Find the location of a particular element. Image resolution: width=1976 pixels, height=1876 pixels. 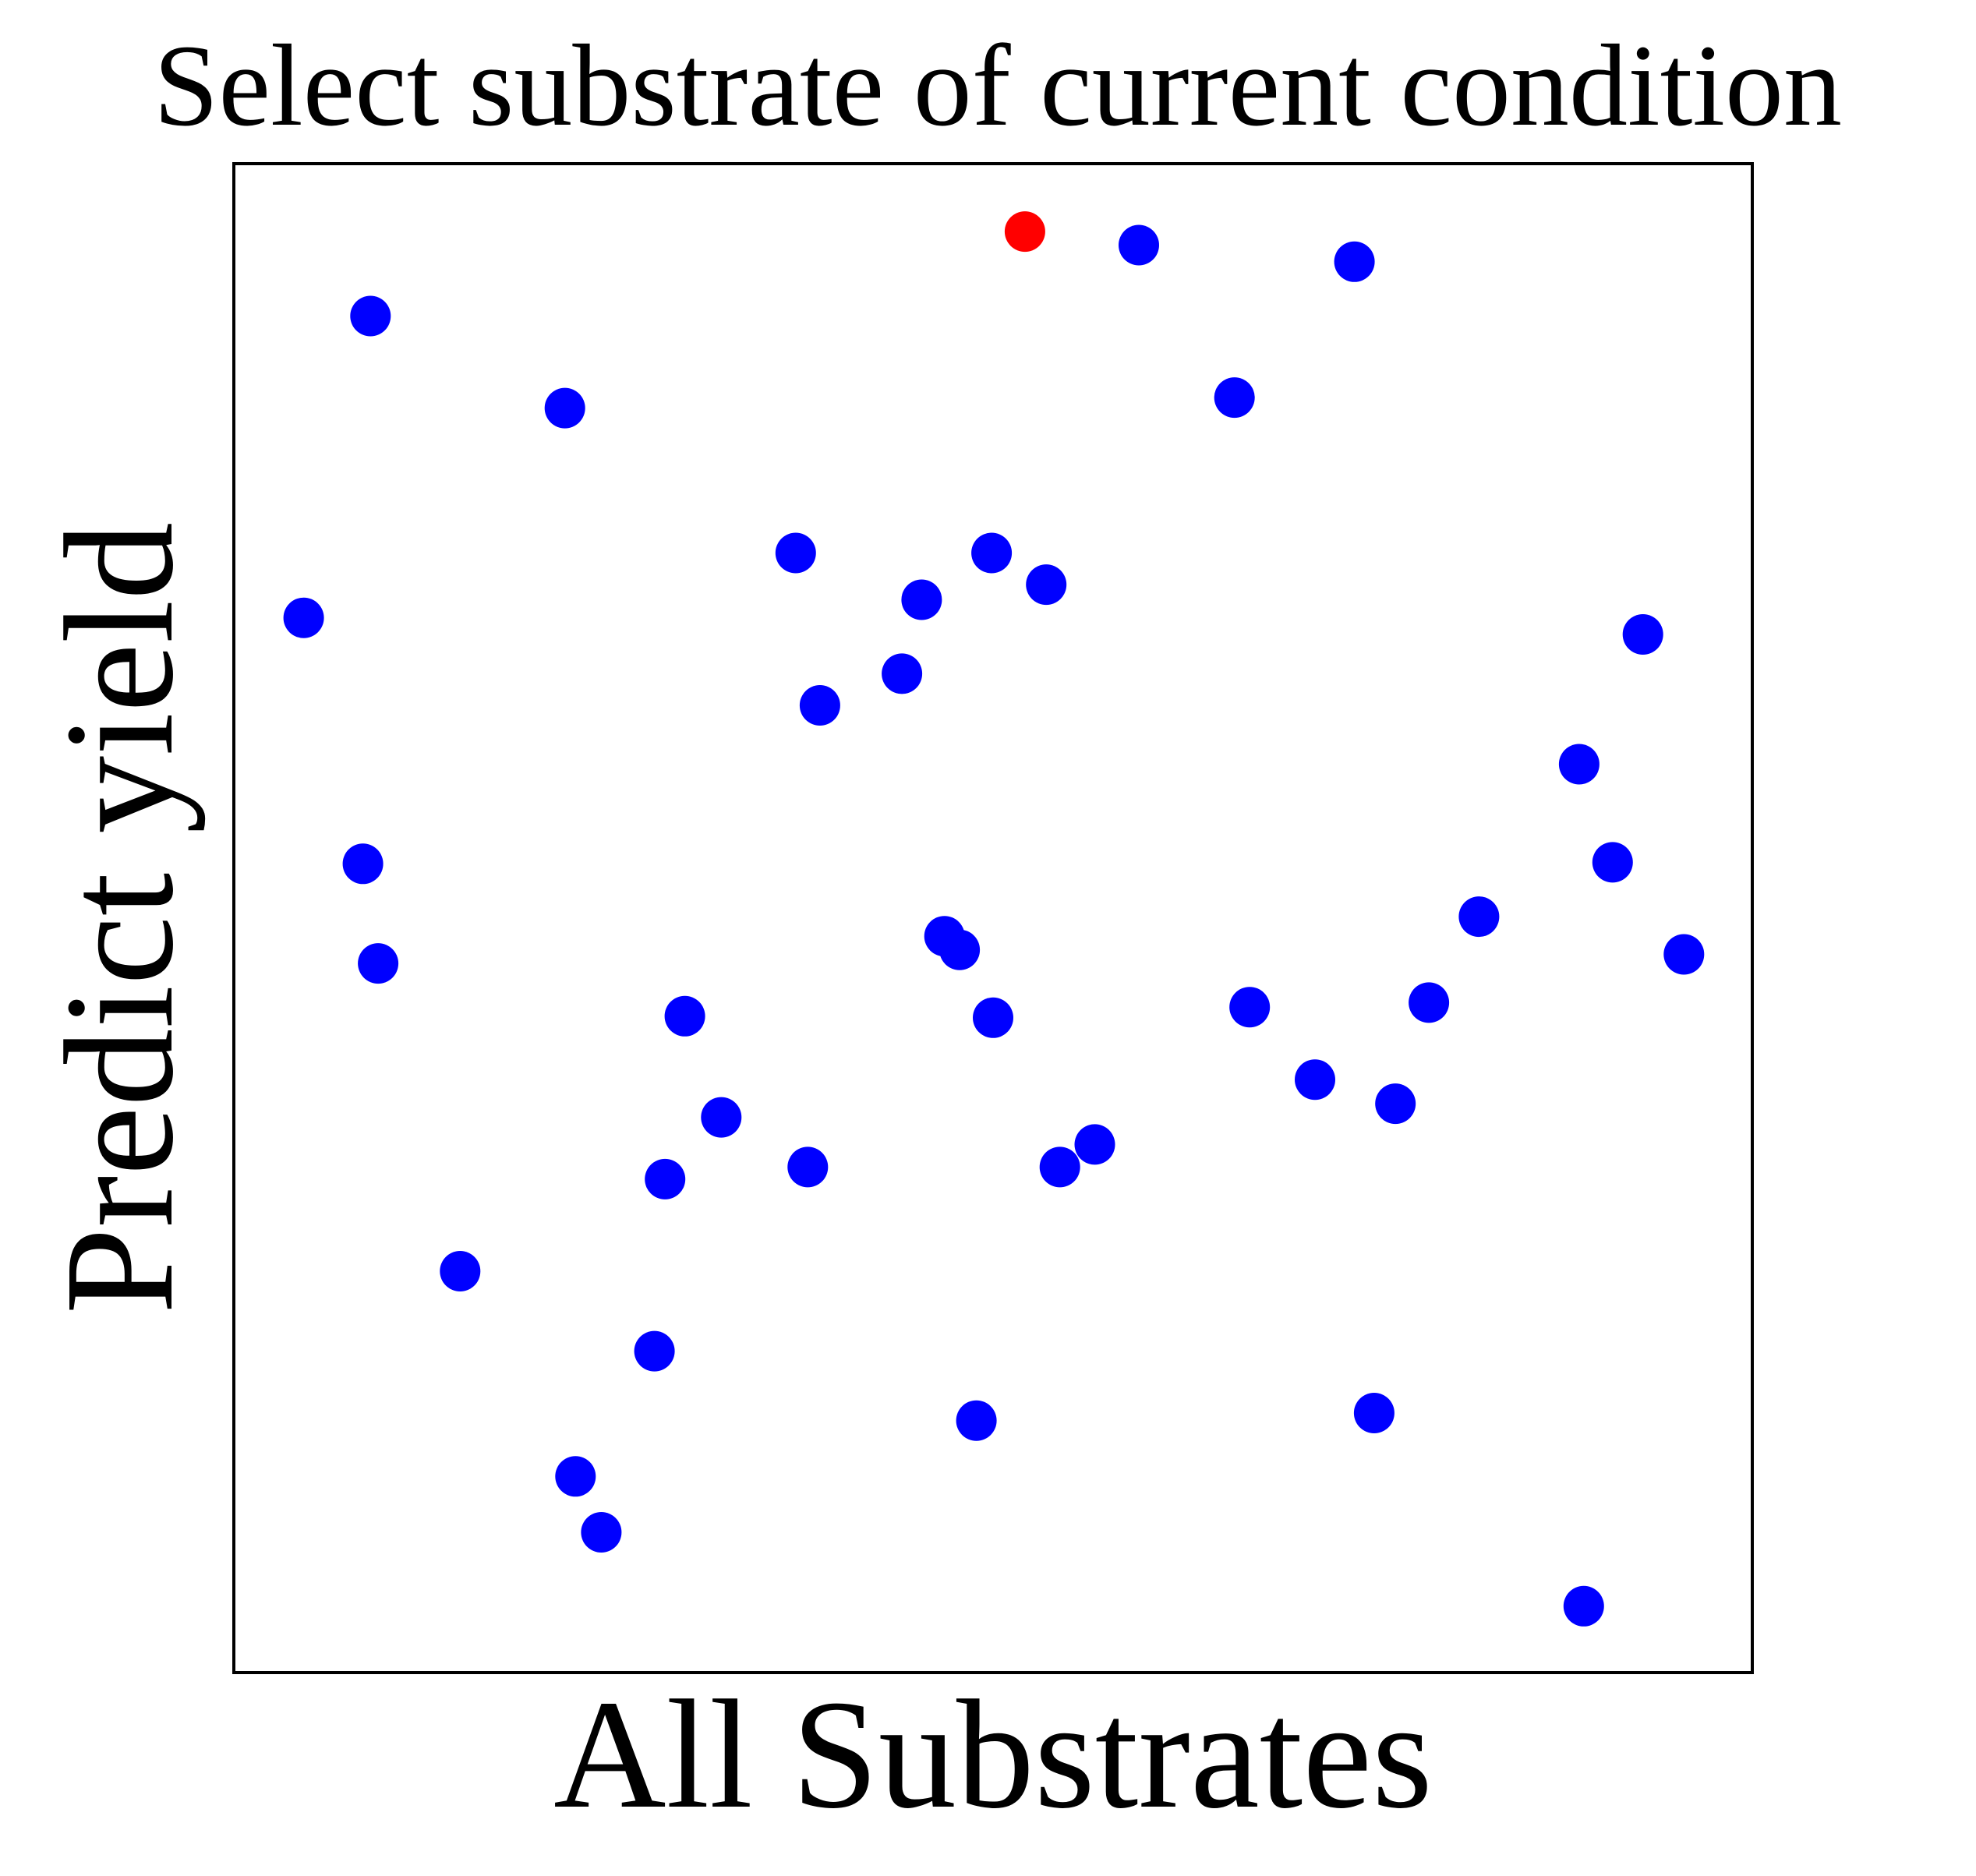

x-axis-label: All Substrates is located at coordinates (993, 1755).